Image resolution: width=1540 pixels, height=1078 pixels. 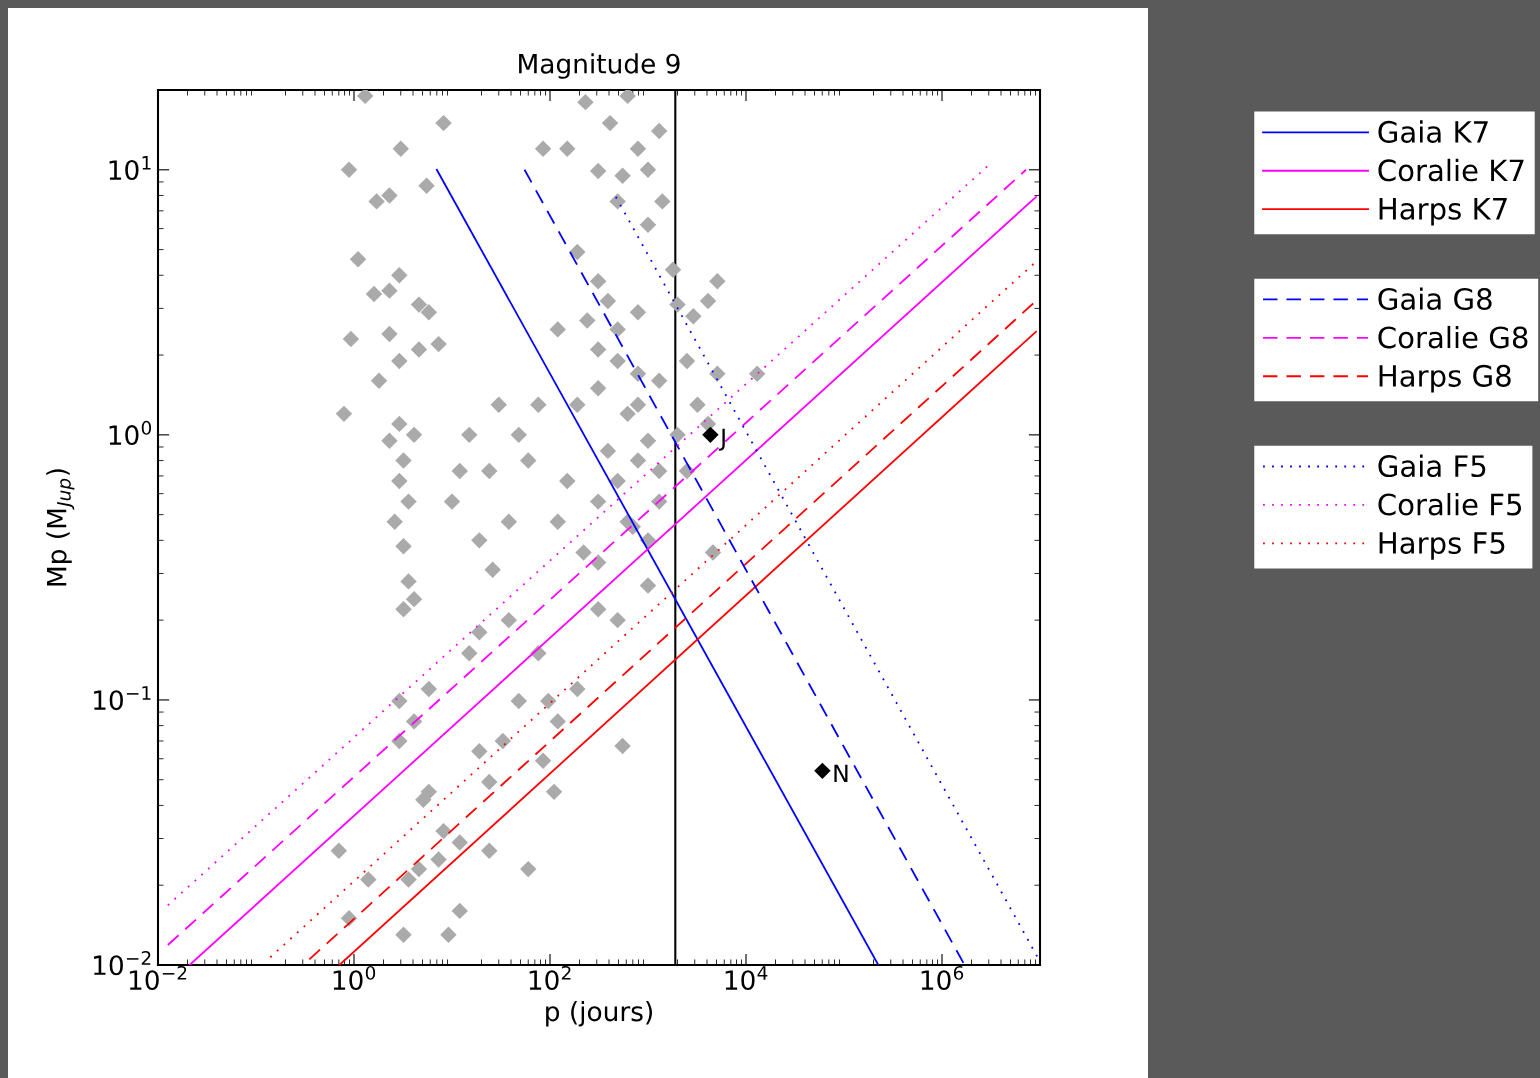 I want to click on legend-label: Coralie K7, so click(x=1451, y=170).